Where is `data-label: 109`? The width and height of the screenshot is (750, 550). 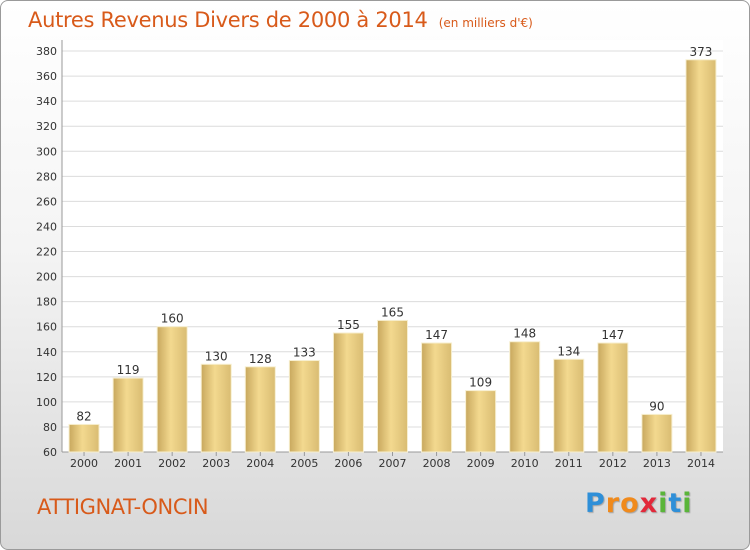
data-label: 109 is located at coordinates (480, 383).